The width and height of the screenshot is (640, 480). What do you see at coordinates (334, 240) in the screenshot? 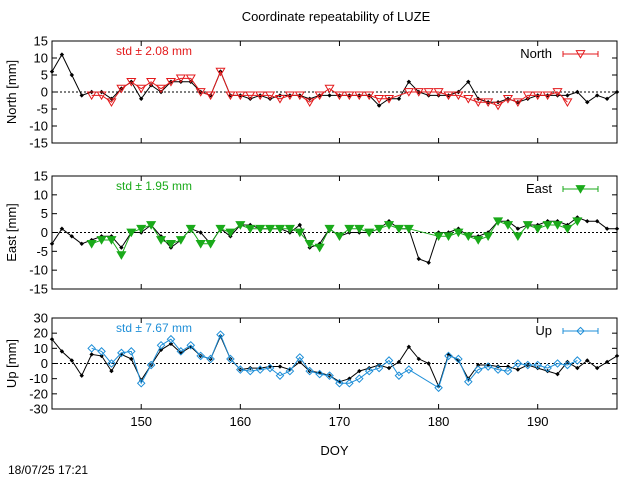
I see `east-black-series-line` at bounding box center [334, 240].